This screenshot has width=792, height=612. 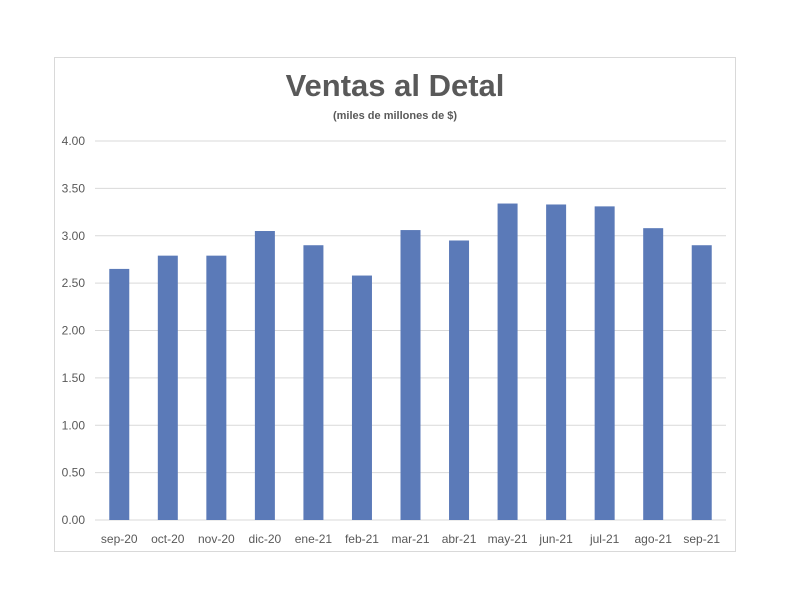 What do you see at coordinates (74, 378) in the screenshot?
I see `y-tick-label: 1.50` at bounding box center [74, 378].